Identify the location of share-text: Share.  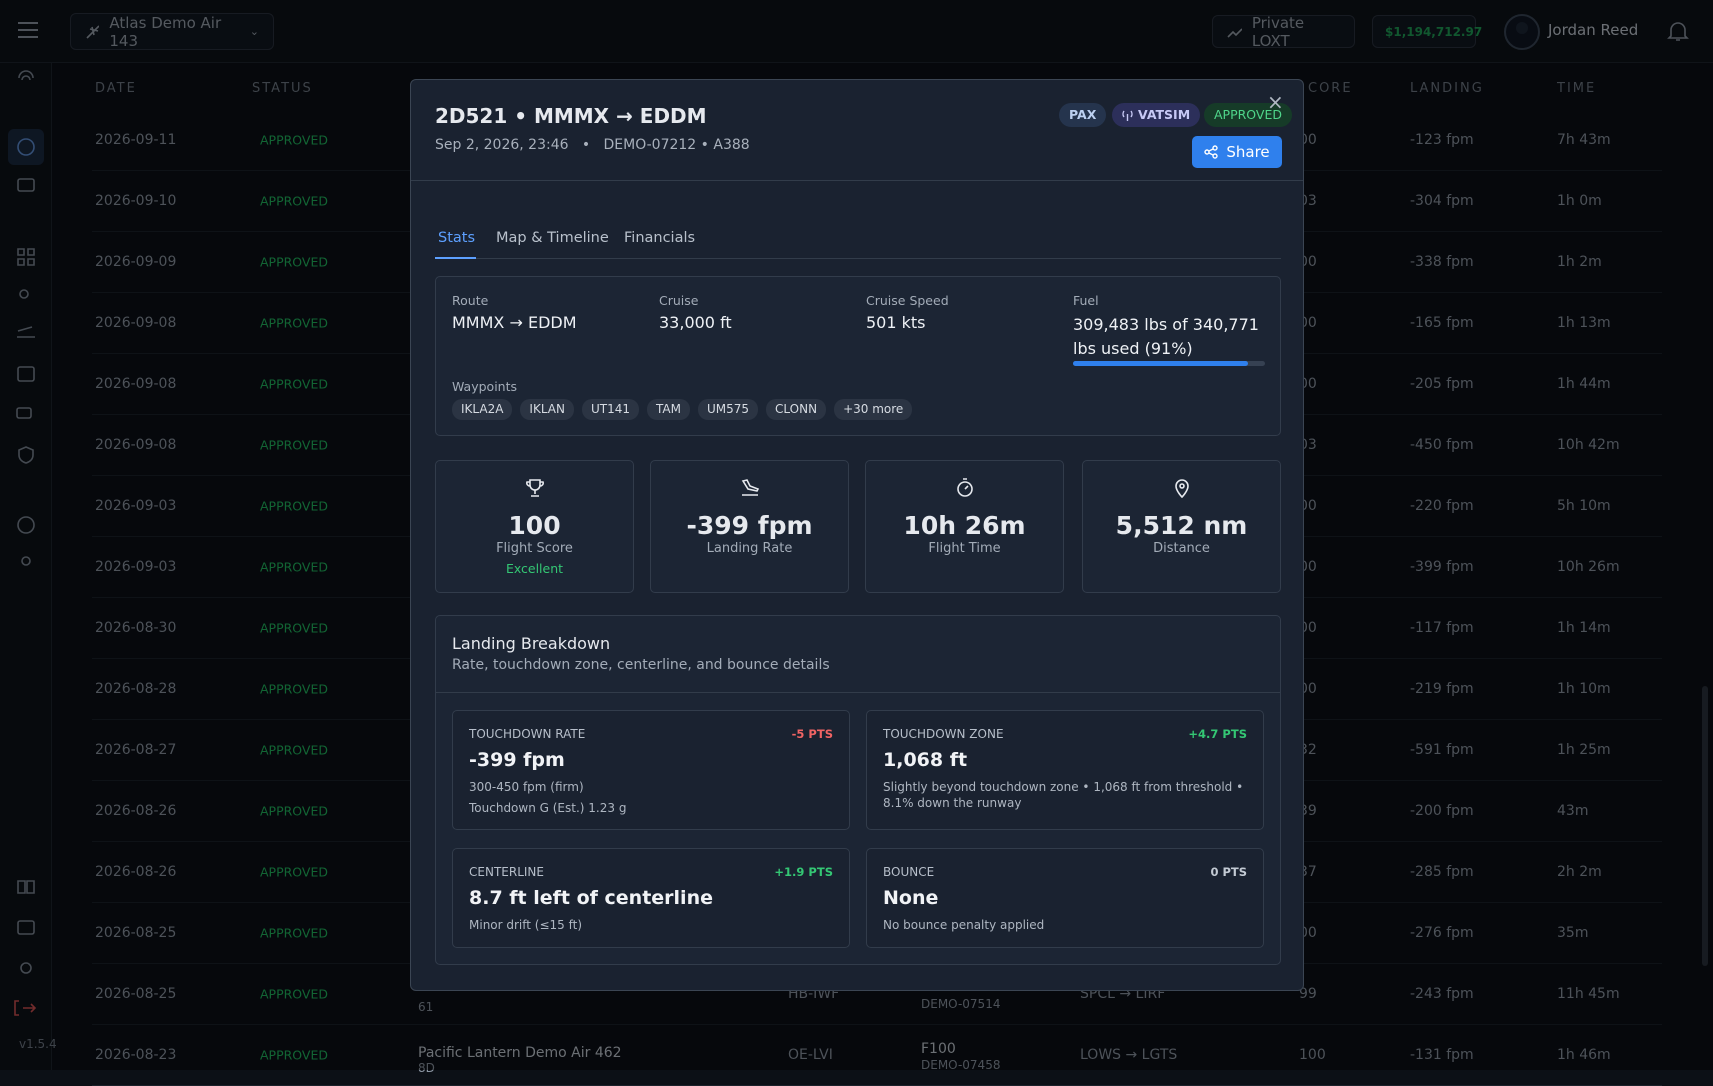
(1248, 152).